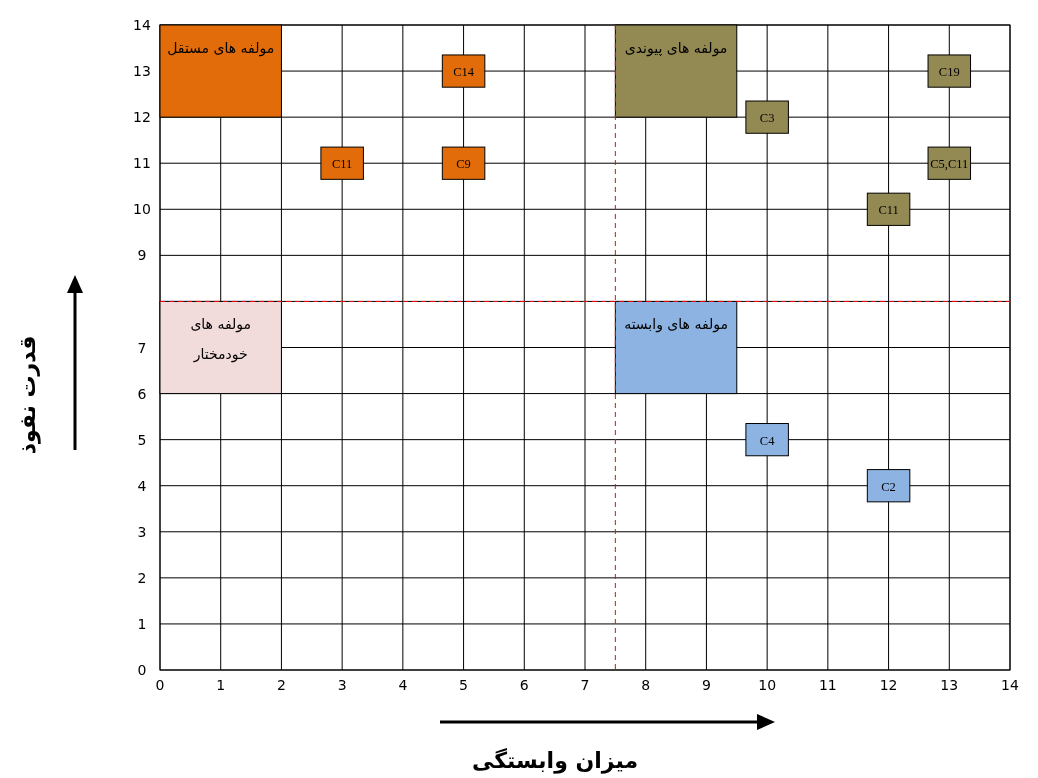 The image size is (1038, 778). What do you see at coordinates (28, 395) in the screenshot?
I see `y-axis-title: قدرت نفوذ` at bounding box center [28, 395].